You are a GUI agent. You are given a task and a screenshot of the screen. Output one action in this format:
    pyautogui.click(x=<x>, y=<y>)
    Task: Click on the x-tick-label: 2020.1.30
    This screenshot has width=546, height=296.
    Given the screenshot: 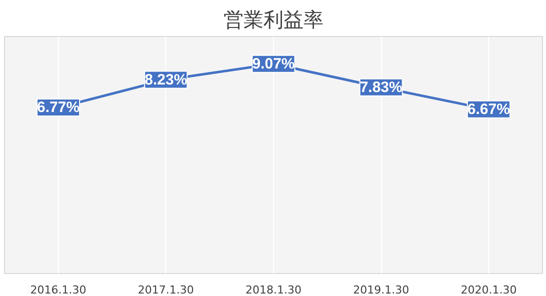 What is the action you would take?
    pyautogui.click(x=488, y=290)
    